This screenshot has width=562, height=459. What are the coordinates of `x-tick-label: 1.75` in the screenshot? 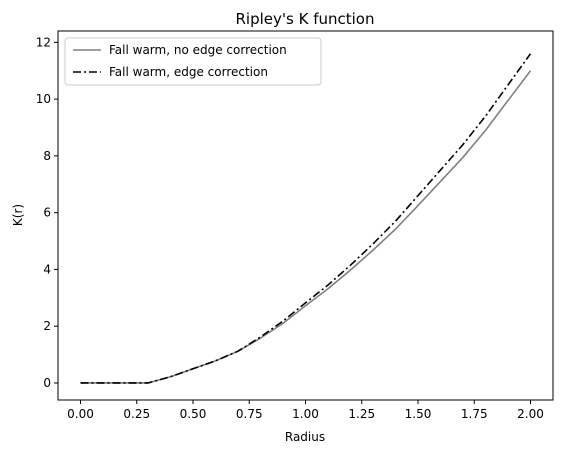 It's located at (474, 414).